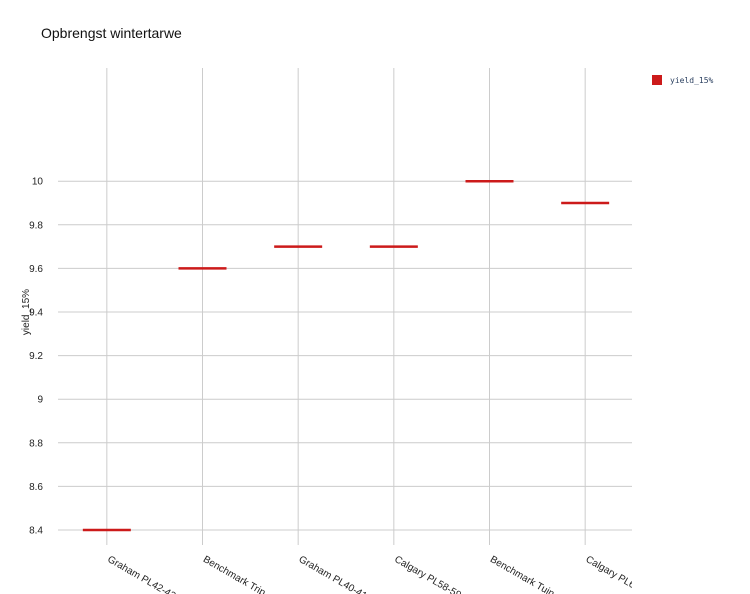 The width and height of the screenshot is (750, 594). Describe the element at coordinates (38, 182) in the screenshot. I see `y-tick-label: 10` at that location.